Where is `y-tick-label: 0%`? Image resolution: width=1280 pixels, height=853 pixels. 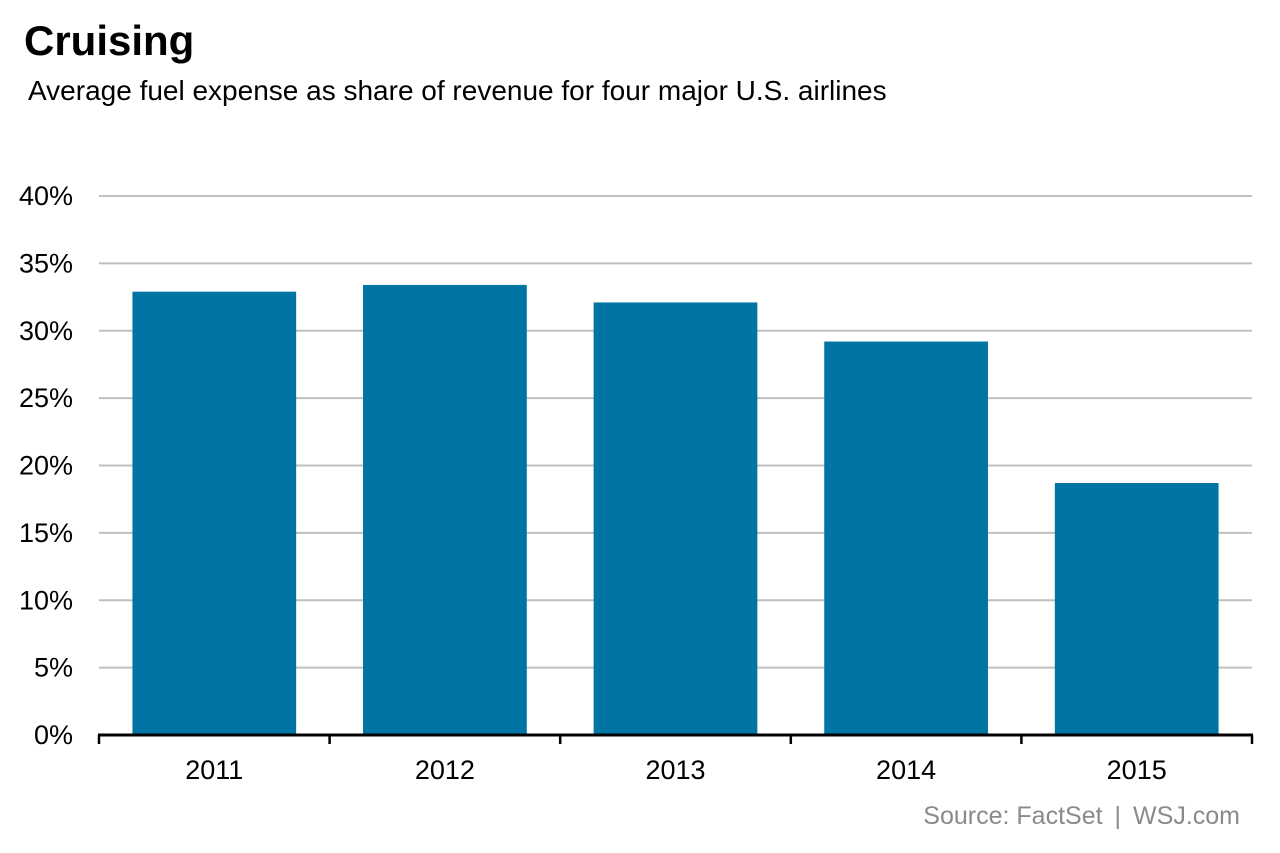
y-tick-label: 0% is located at coordinates (53, 735).